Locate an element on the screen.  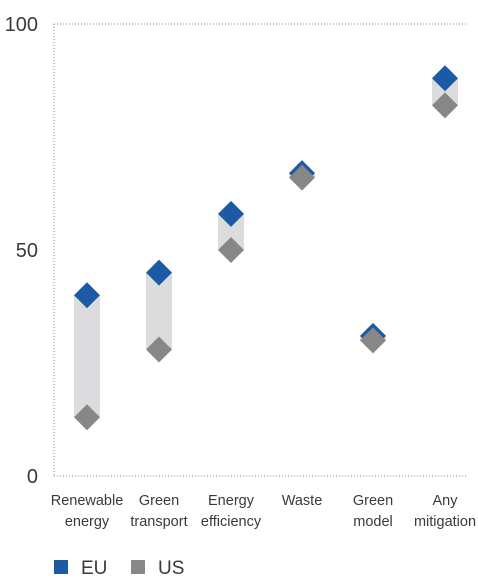
legend-label: EU is located at coordinates (94, 568).